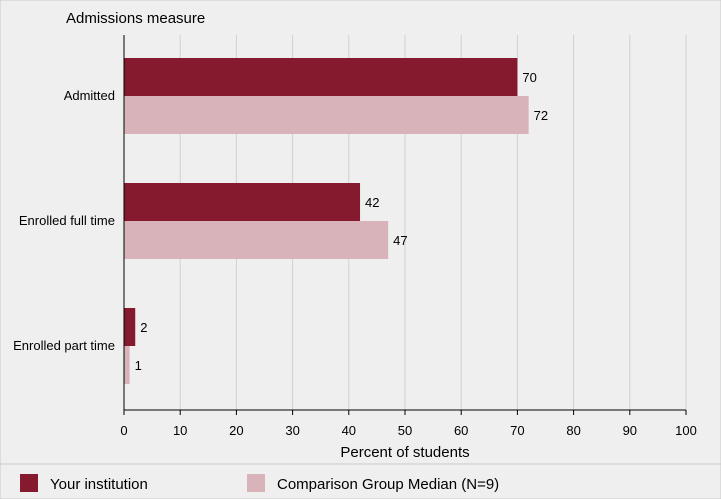 The height and width of the screenshot is (499, 721). Describe the element at coordinates (405, 430) in the screenshot. I see `x-tick-label: 50` at that location.